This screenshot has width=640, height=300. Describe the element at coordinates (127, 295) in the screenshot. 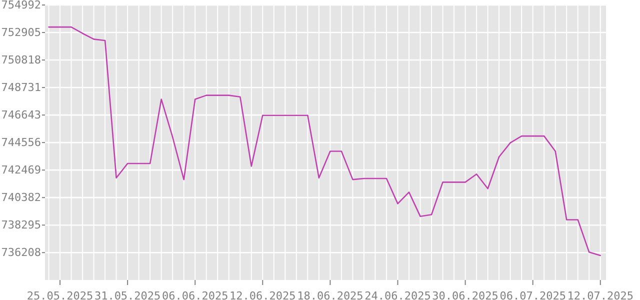

I see `x-tick-label: 31.05.2025` at that location.